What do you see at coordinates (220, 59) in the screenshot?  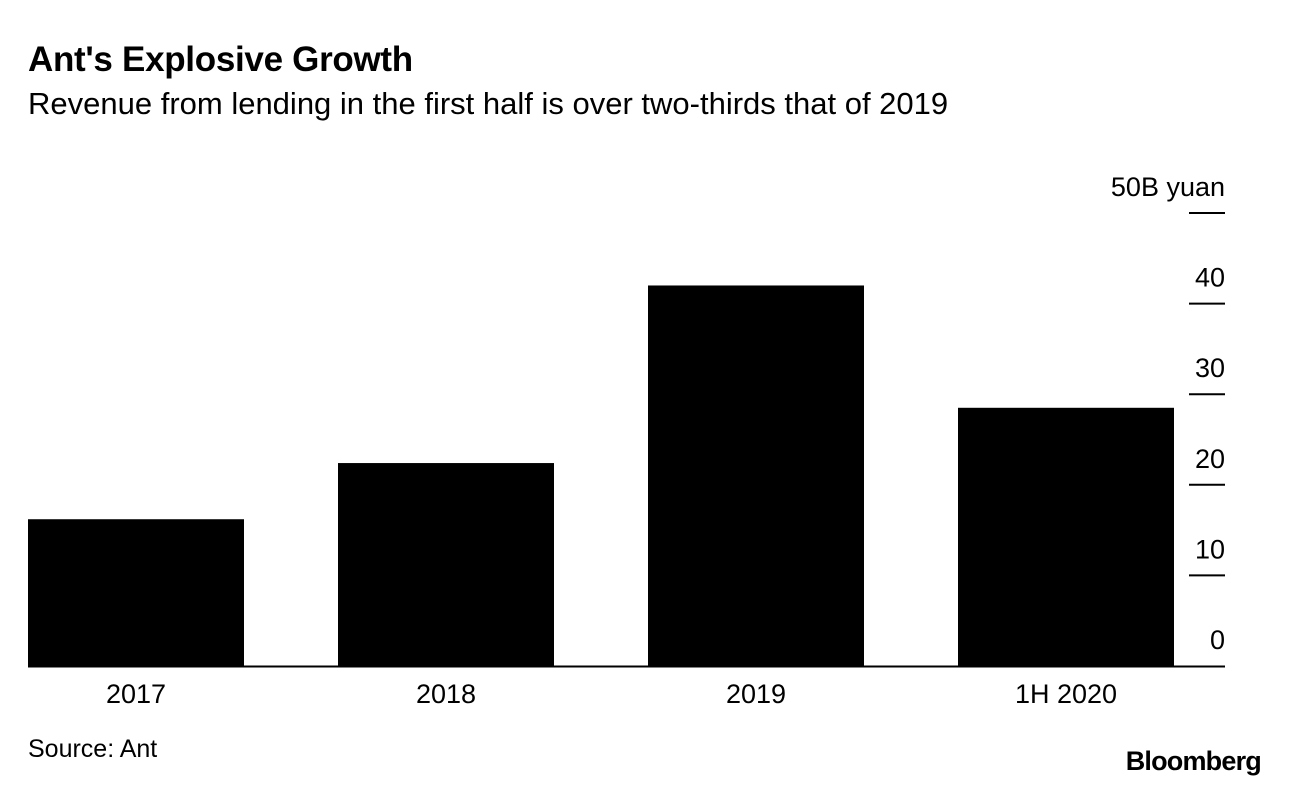 I see `chart-title: Ant's Explosive Growth` at bounding box center [220, 59].